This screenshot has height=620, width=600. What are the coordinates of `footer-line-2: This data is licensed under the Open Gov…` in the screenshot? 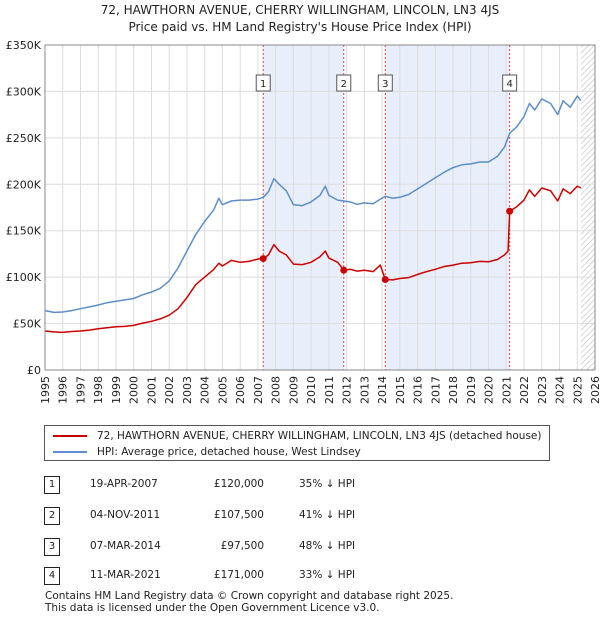 It's located at (212, 608).